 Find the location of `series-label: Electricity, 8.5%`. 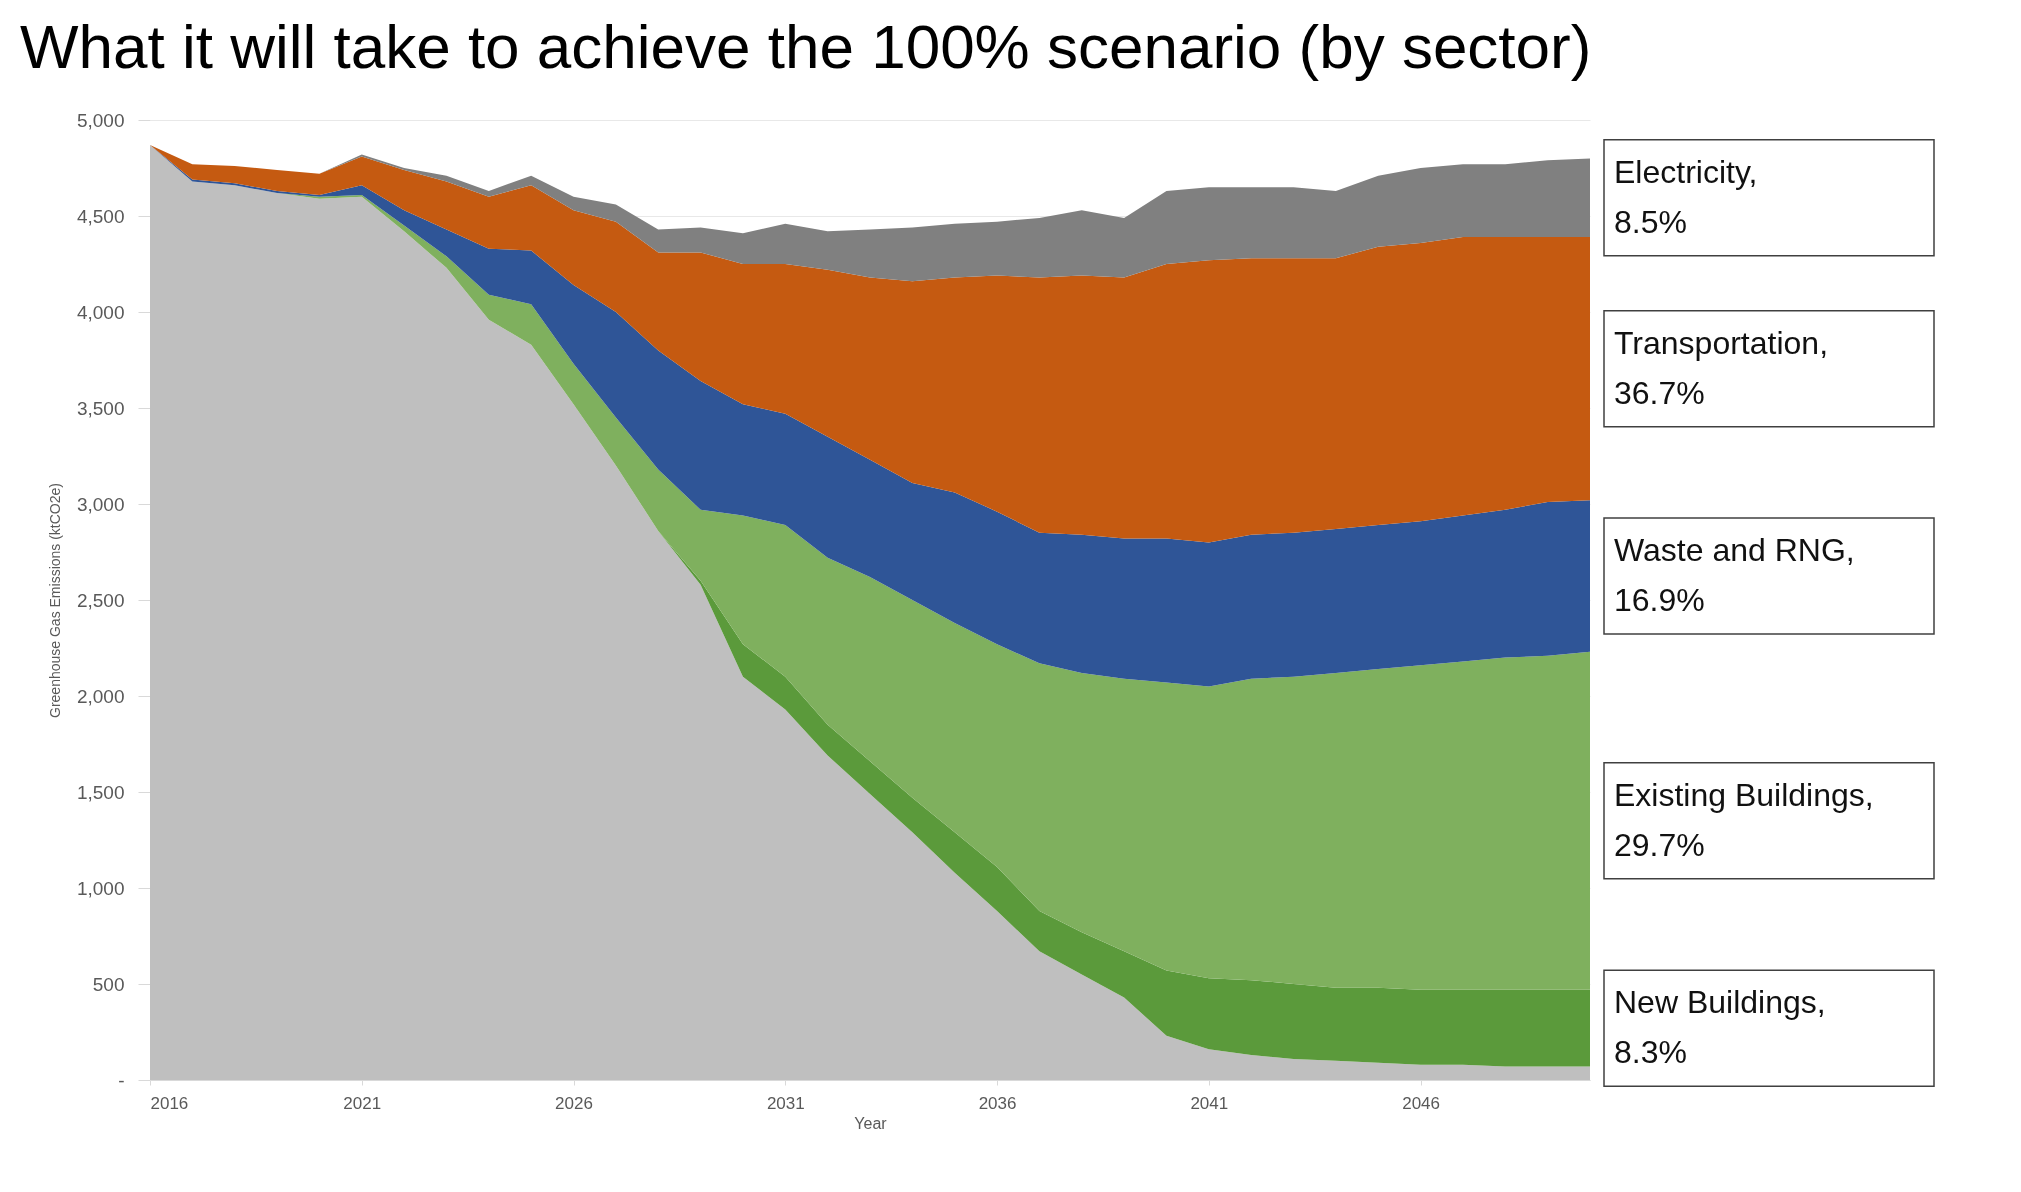

series-label: Electricity, 8.5% is located at coordinates (1686, 196).